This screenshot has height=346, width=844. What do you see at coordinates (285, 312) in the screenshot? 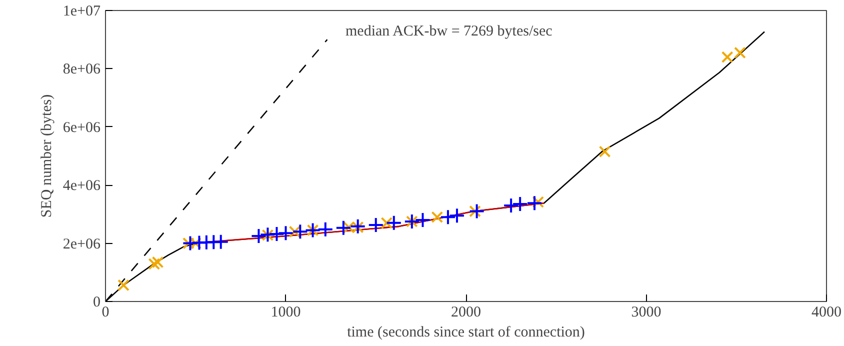
I see `x-tick-label: 1000` at bounding box center [285, 312].